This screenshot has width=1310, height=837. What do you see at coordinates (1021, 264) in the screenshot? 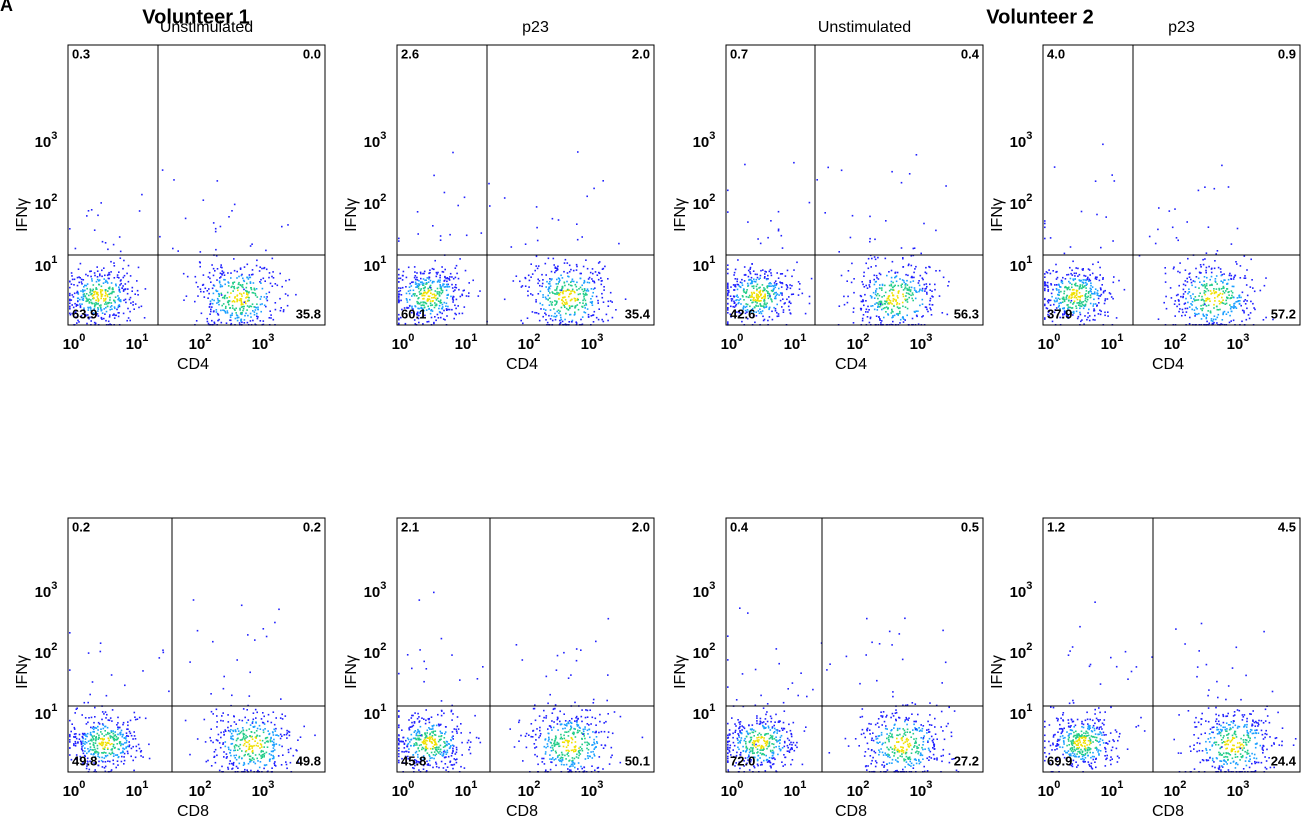
I see `tick-label: 10¹` at bounding box center [1021, 264].